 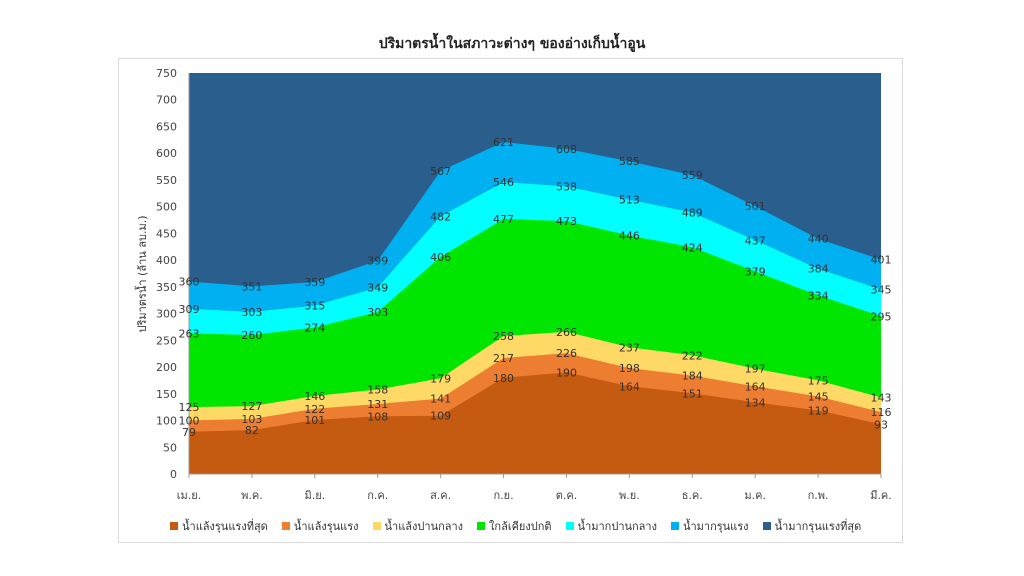 What do you see at coordinates (818, 495) in the screenshot?
I see `x-tick-label: ก.พ.` at bounding box center [818, 495].